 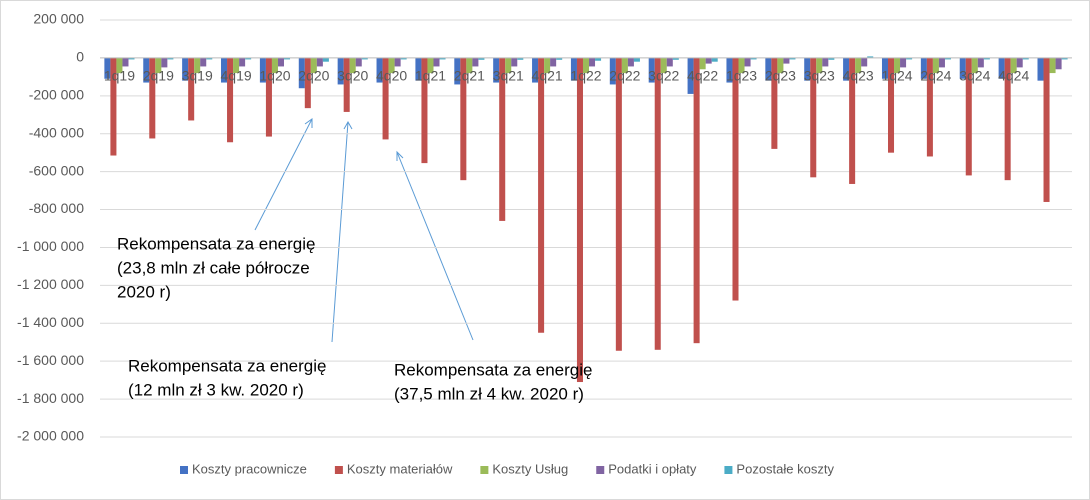 What do you see at coordinates (780, 76) in the screenshot?
I see `x-tick-label: 2q23` at bounding box center [780, 76].